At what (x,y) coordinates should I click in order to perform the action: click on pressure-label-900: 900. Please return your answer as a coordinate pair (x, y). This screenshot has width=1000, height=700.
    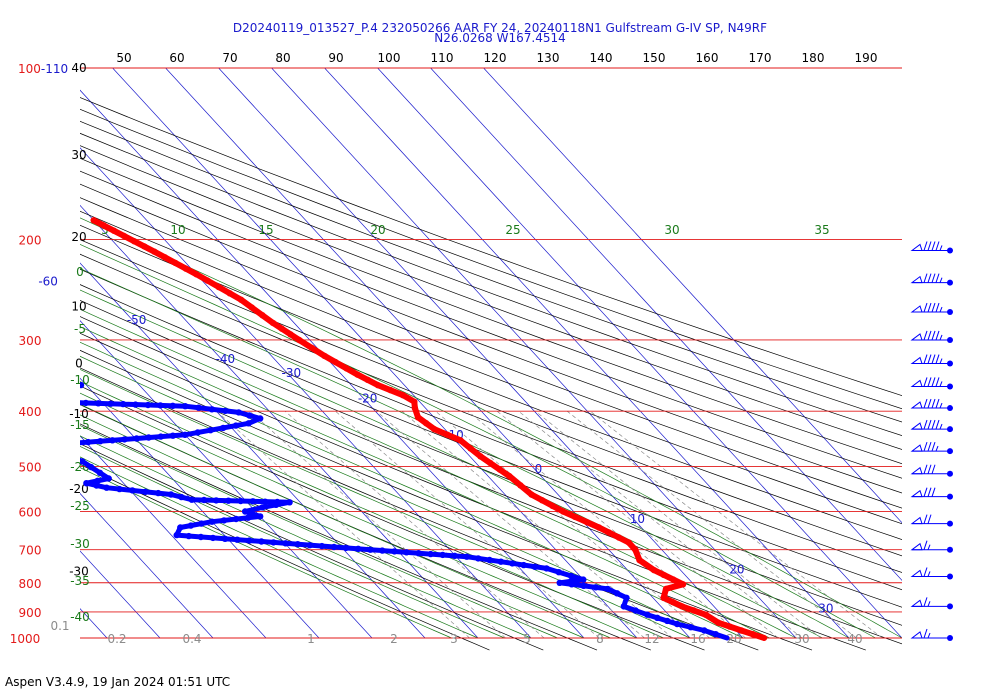
    Looking at the image, I should click on (30, 613).